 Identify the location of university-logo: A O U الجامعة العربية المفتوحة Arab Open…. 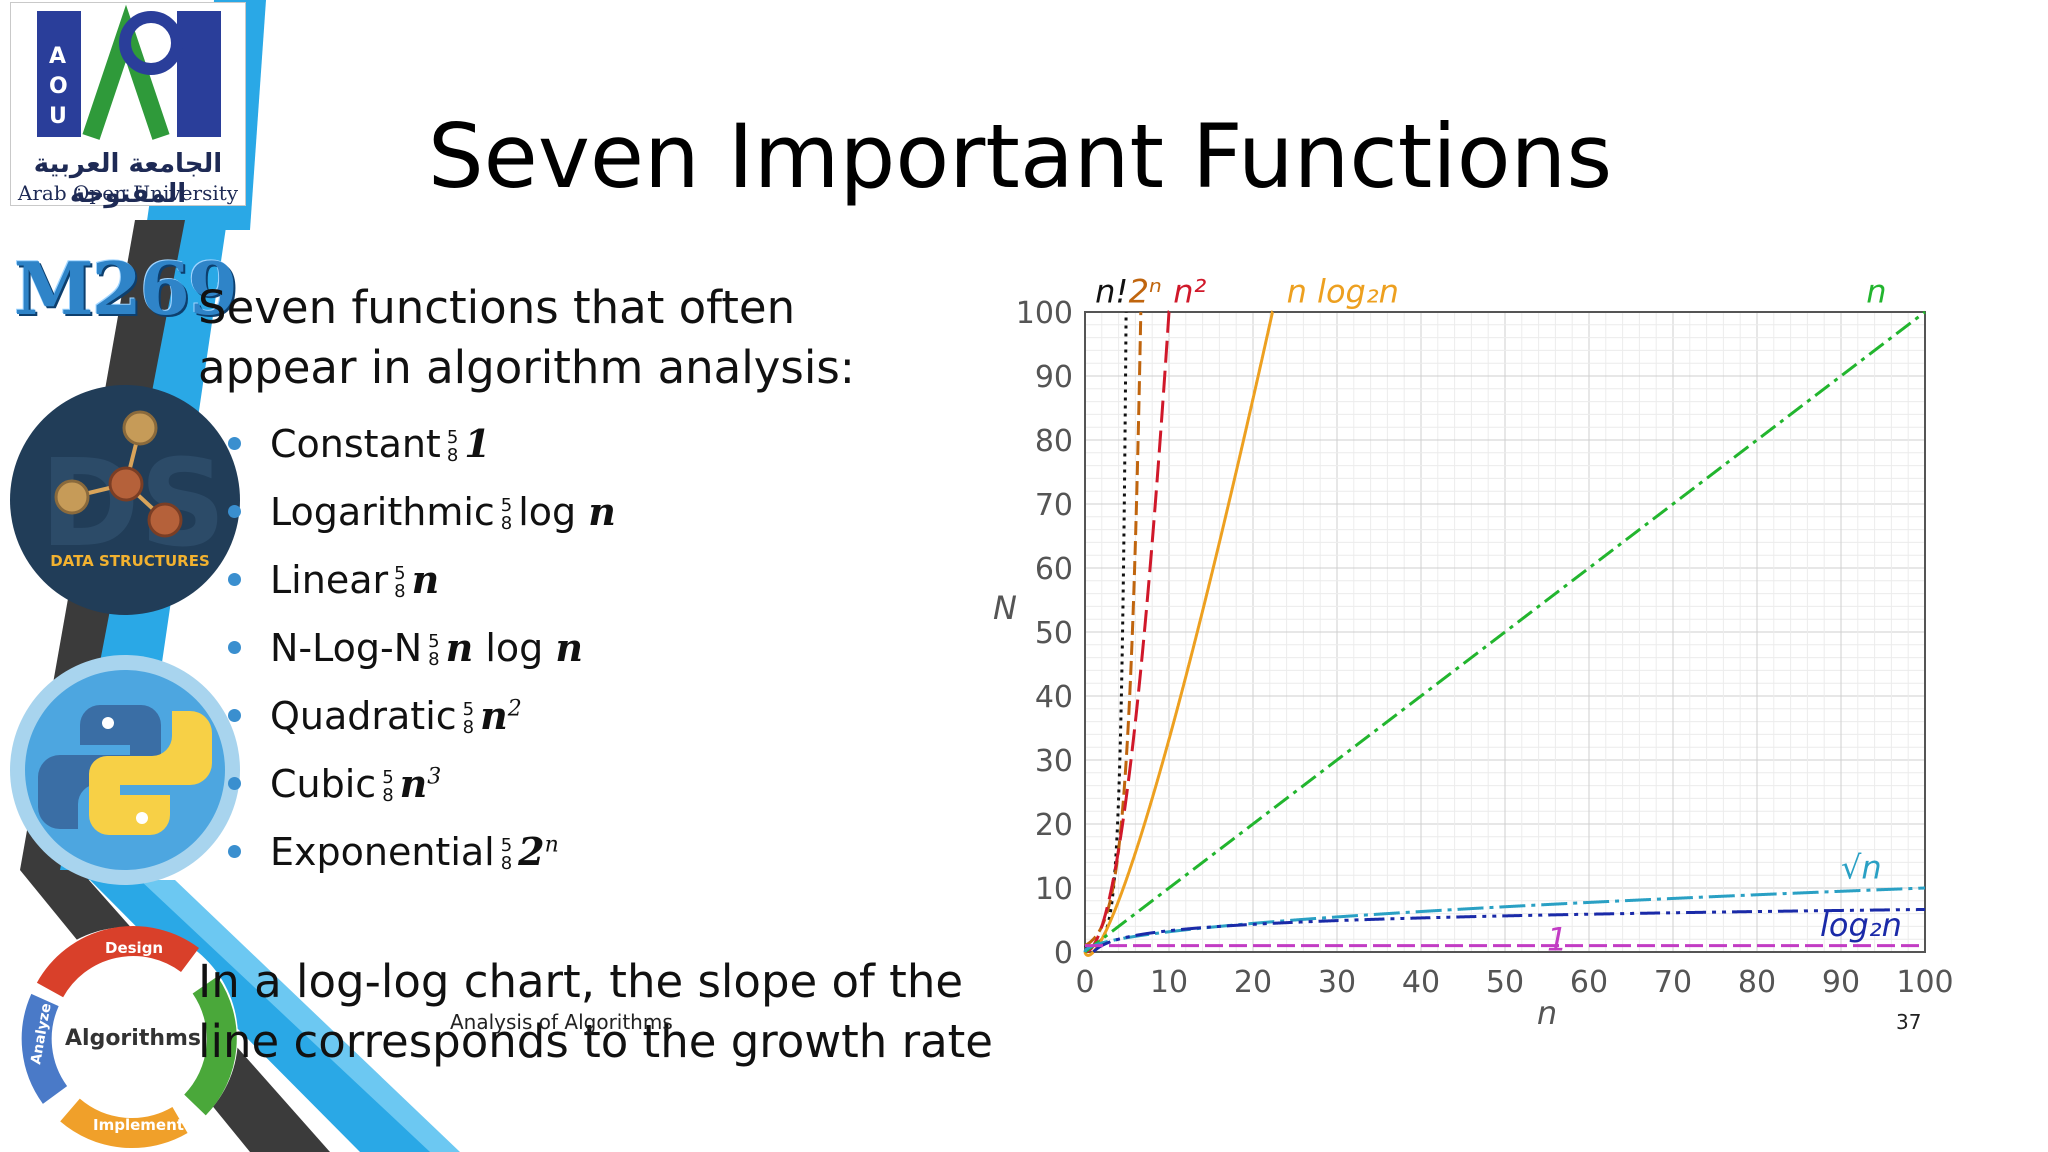
(128, 105).